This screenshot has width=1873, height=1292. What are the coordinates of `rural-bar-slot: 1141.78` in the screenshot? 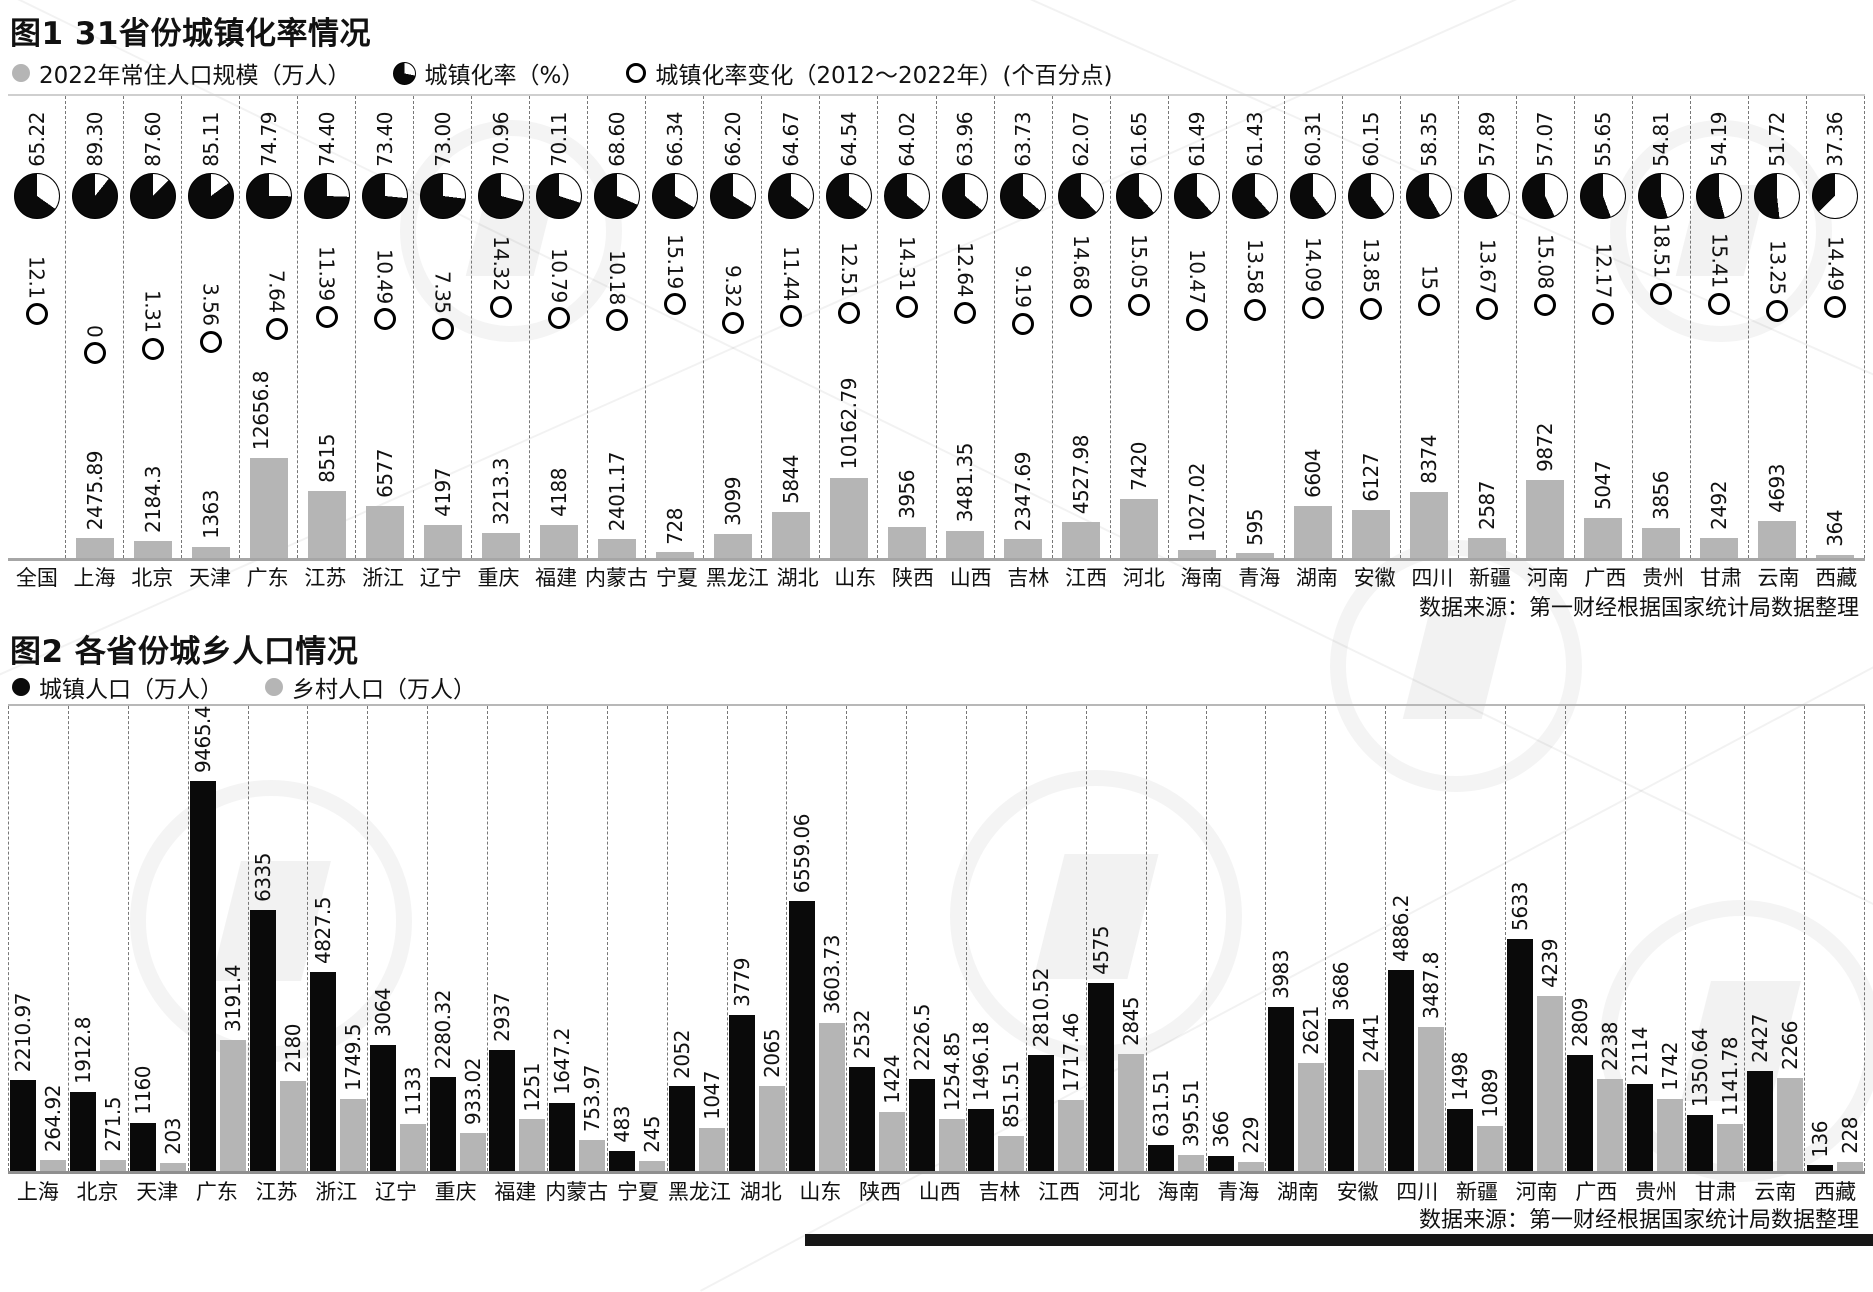 It's located at (1729, 938).